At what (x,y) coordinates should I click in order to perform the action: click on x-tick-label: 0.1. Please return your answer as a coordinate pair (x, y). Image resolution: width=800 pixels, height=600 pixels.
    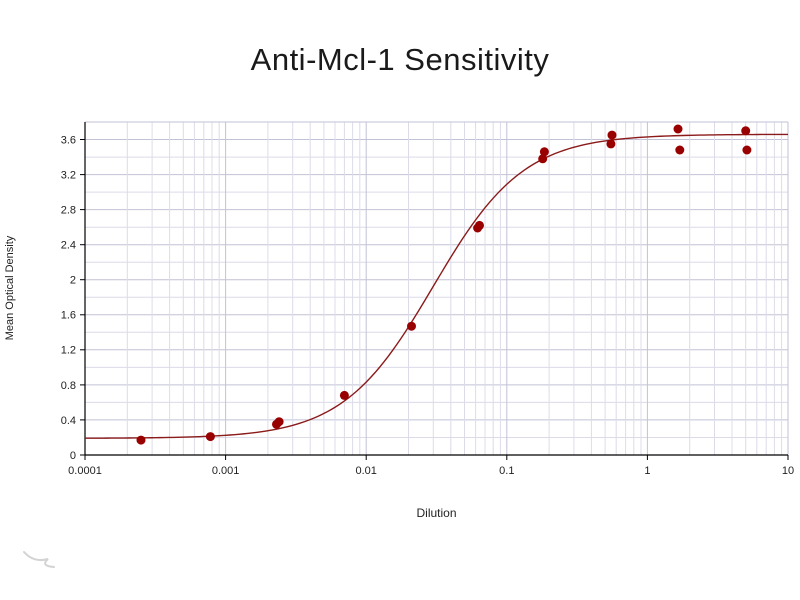
    Looking at the image, I should click on (506, 471).